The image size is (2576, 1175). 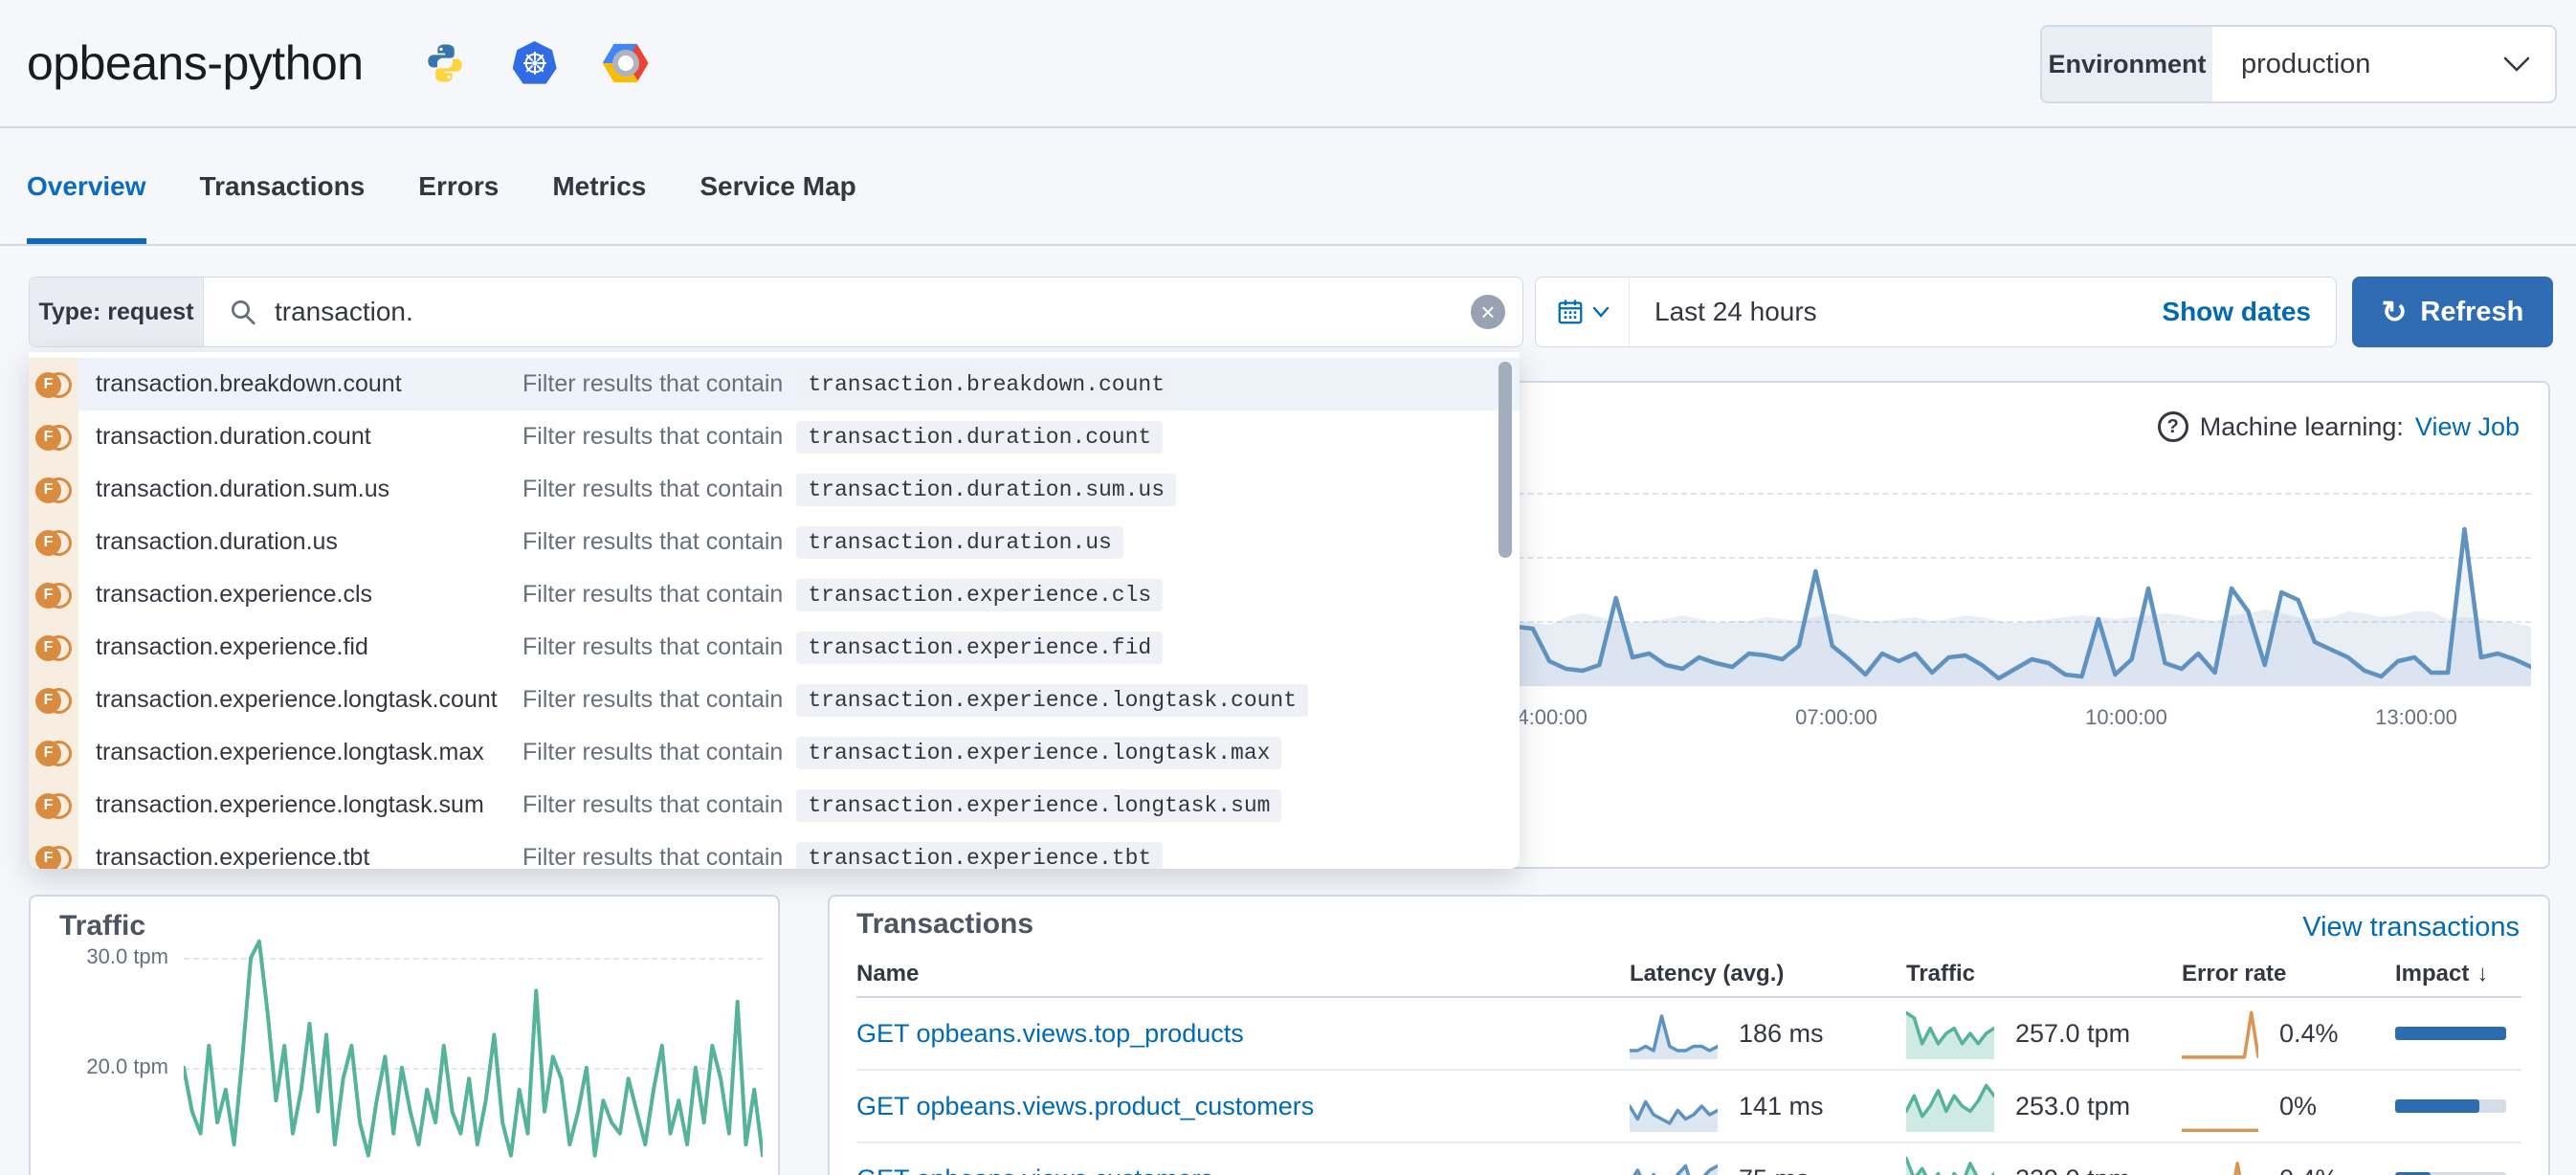 What do you see at coordinates (2126, 717) in the screenshot?
I see `x-axis-tick: 10:00:00` at bounding box center [2126, 717].